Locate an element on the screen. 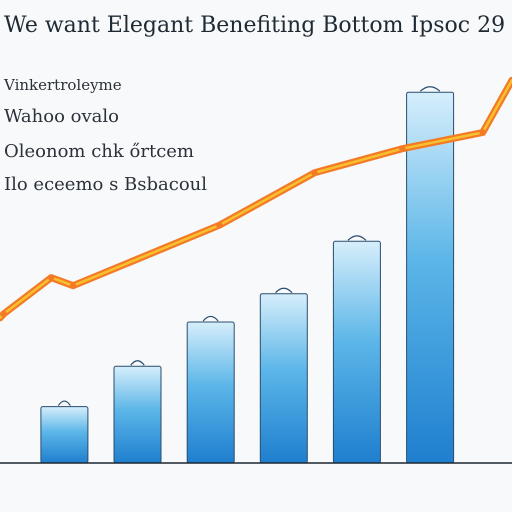  annotation-line-3: Oleonom chk őrtcem is located at coordinates (99, 151).